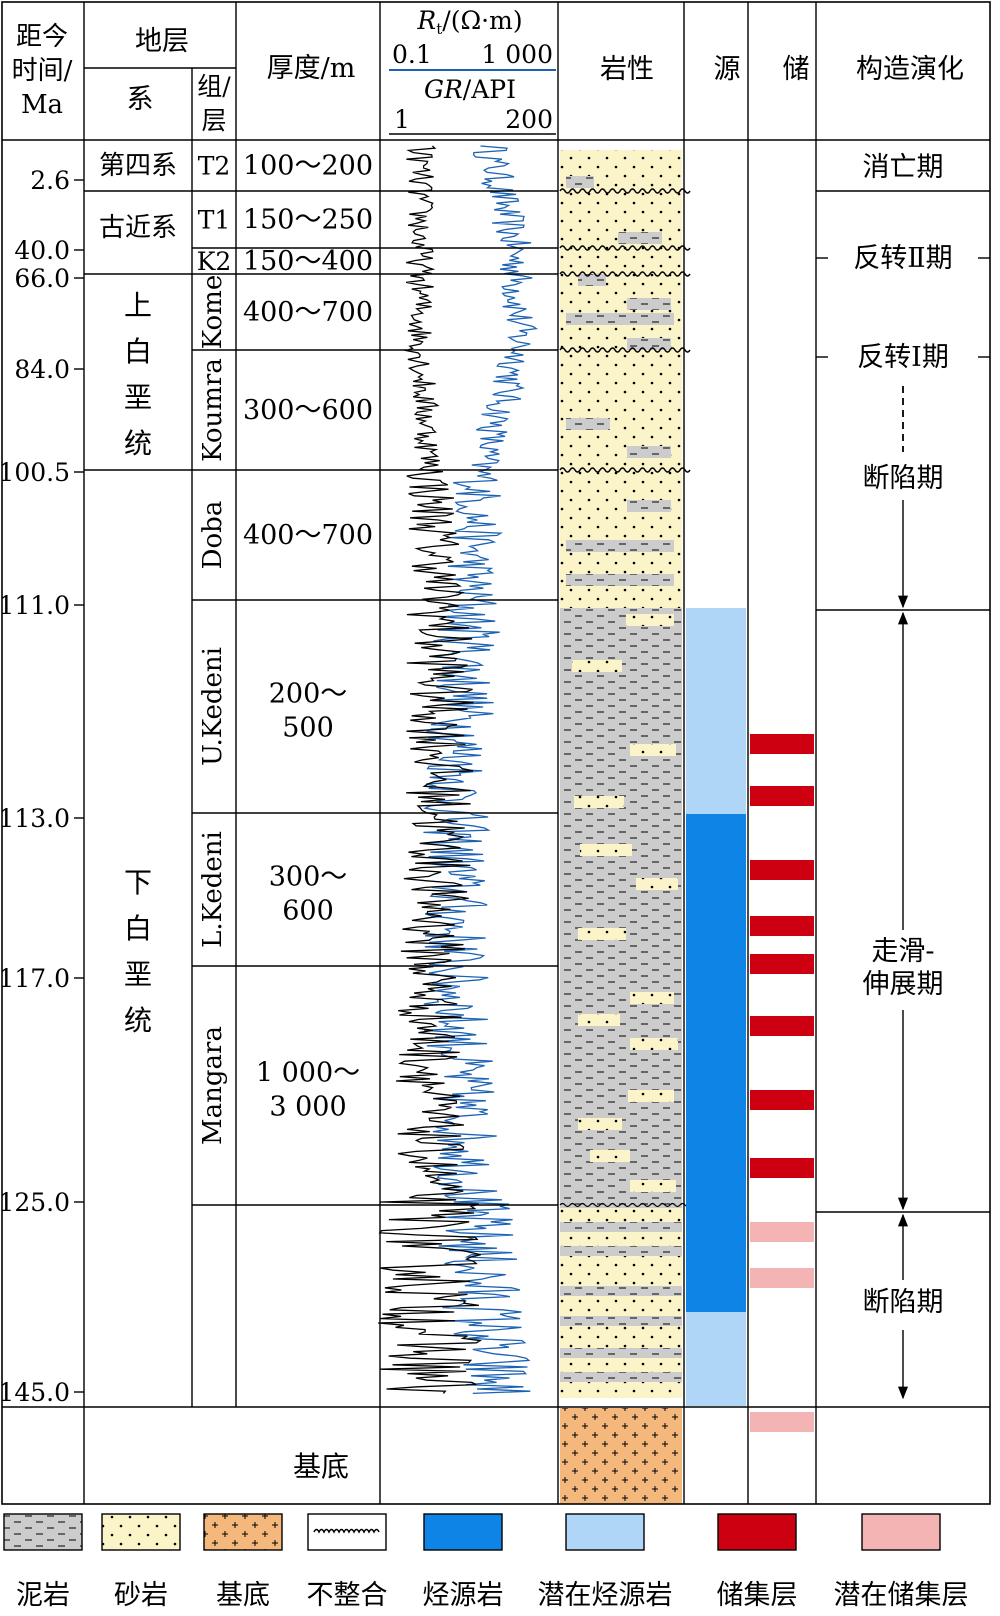  Describe the element at coordinates (214, 86) in the screenshot. I see `formation-header-line1: 组/` at that location.